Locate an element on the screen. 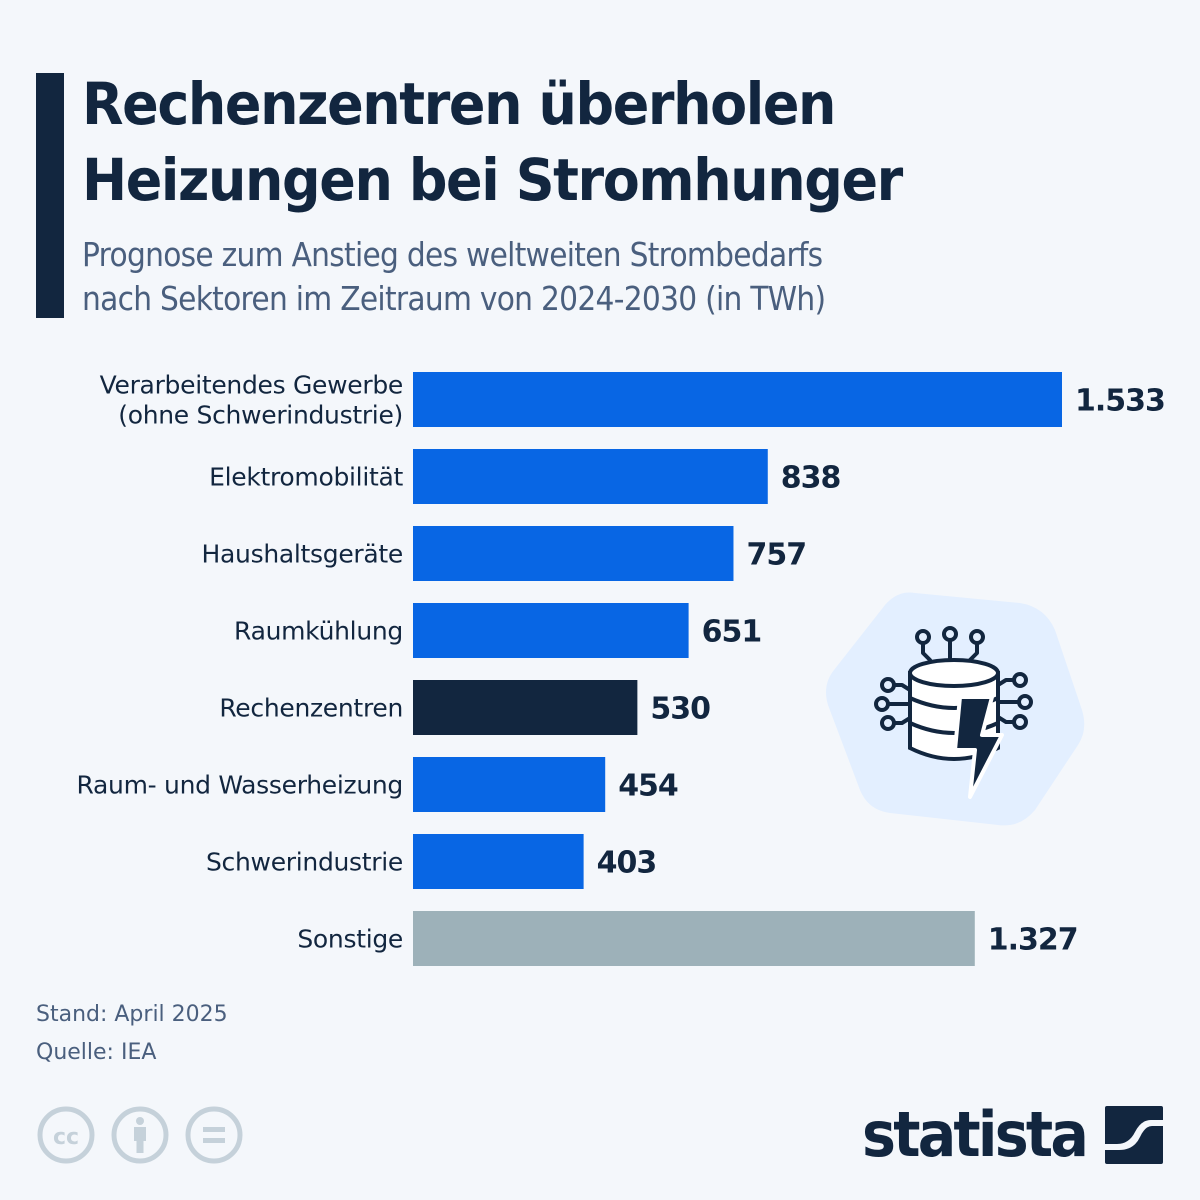 The image size is (1200, 1200). source-note: Quelle: IEA is located at coordinates (96, 1052).